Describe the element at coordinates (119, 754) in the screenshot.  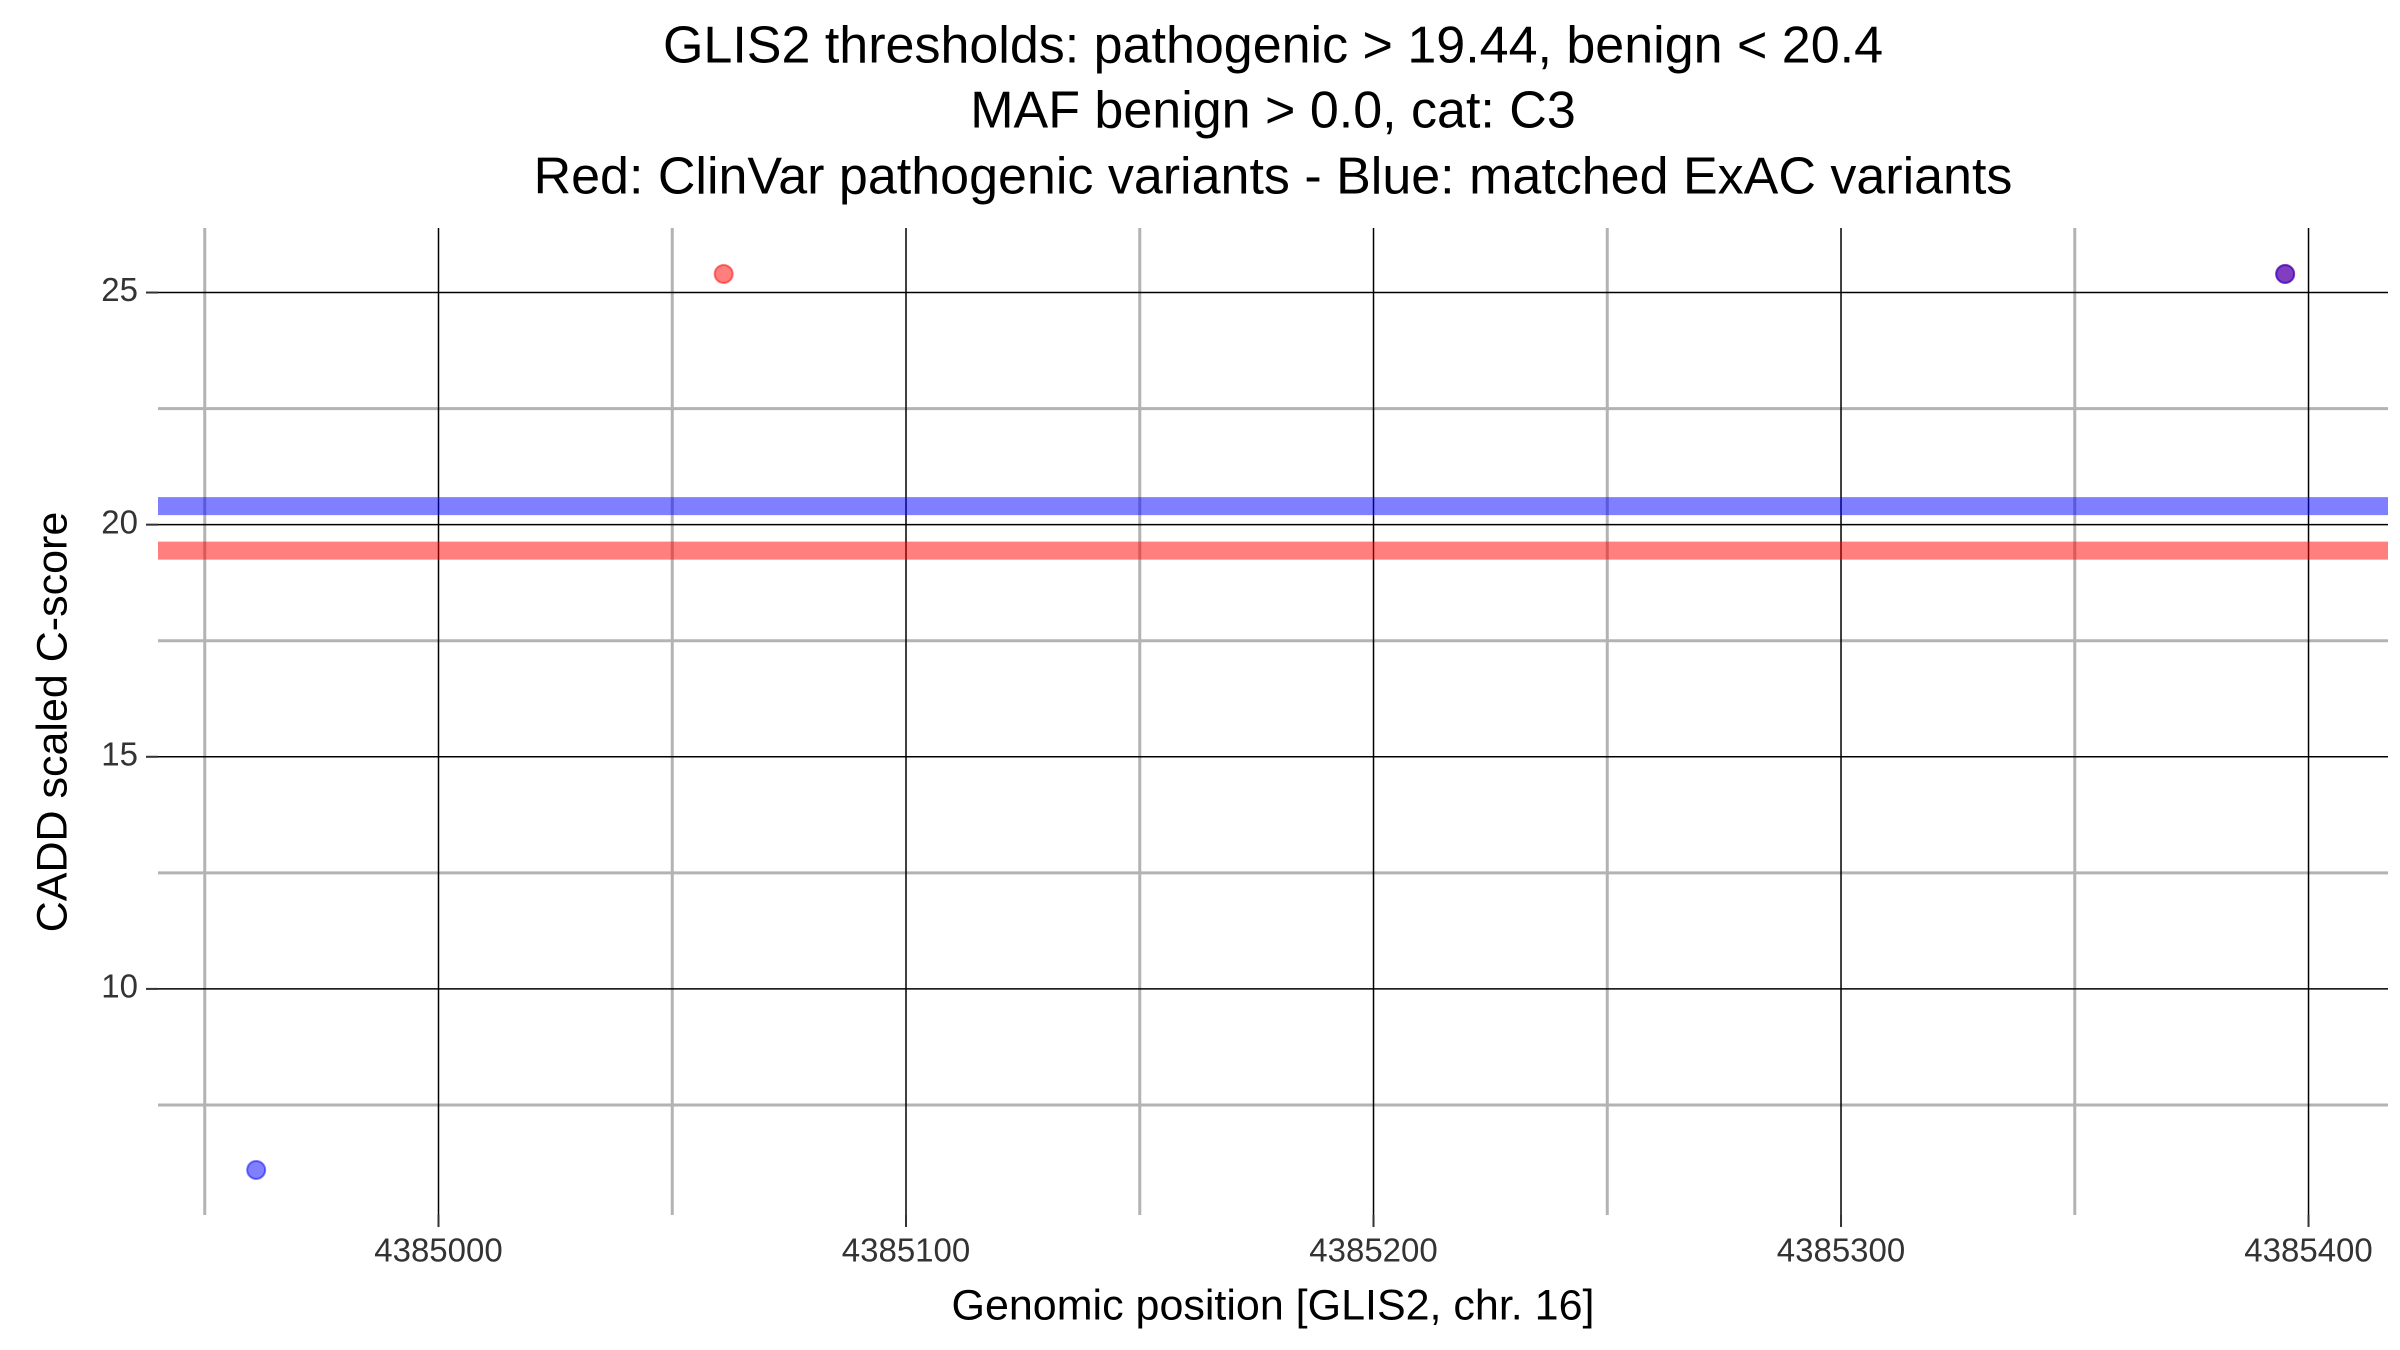
I see `y-tick-label: 15` at that location.